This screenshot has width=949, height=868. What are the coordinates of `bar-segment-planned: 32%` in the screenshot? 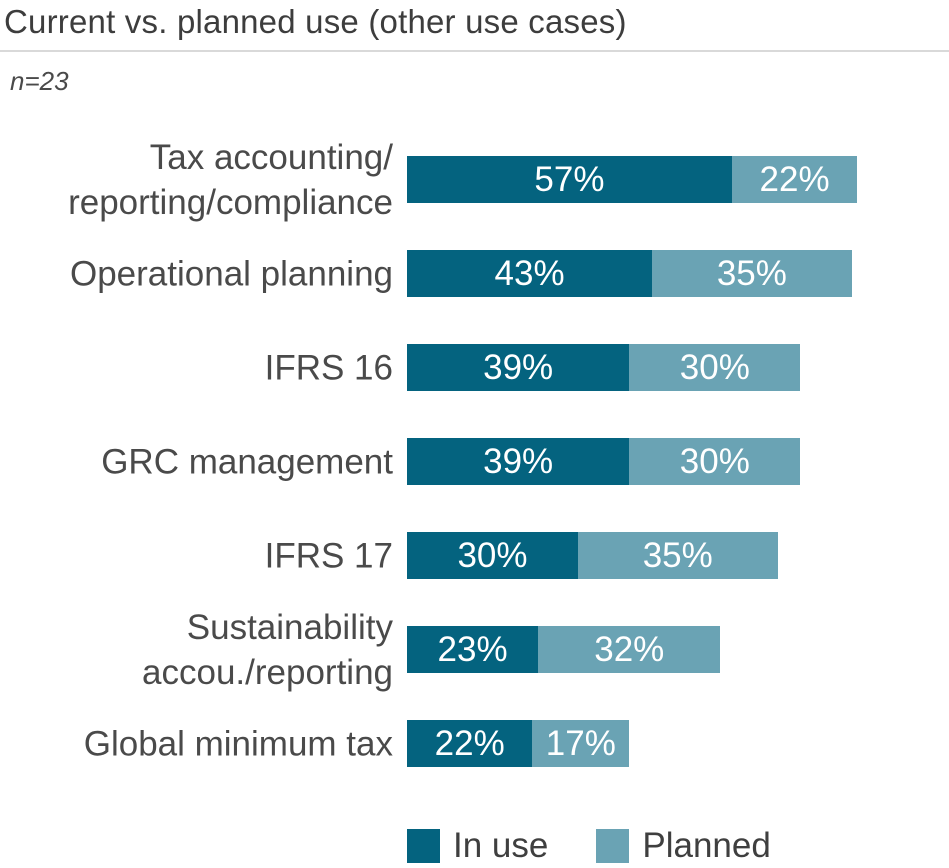 It's located at (629, 649).